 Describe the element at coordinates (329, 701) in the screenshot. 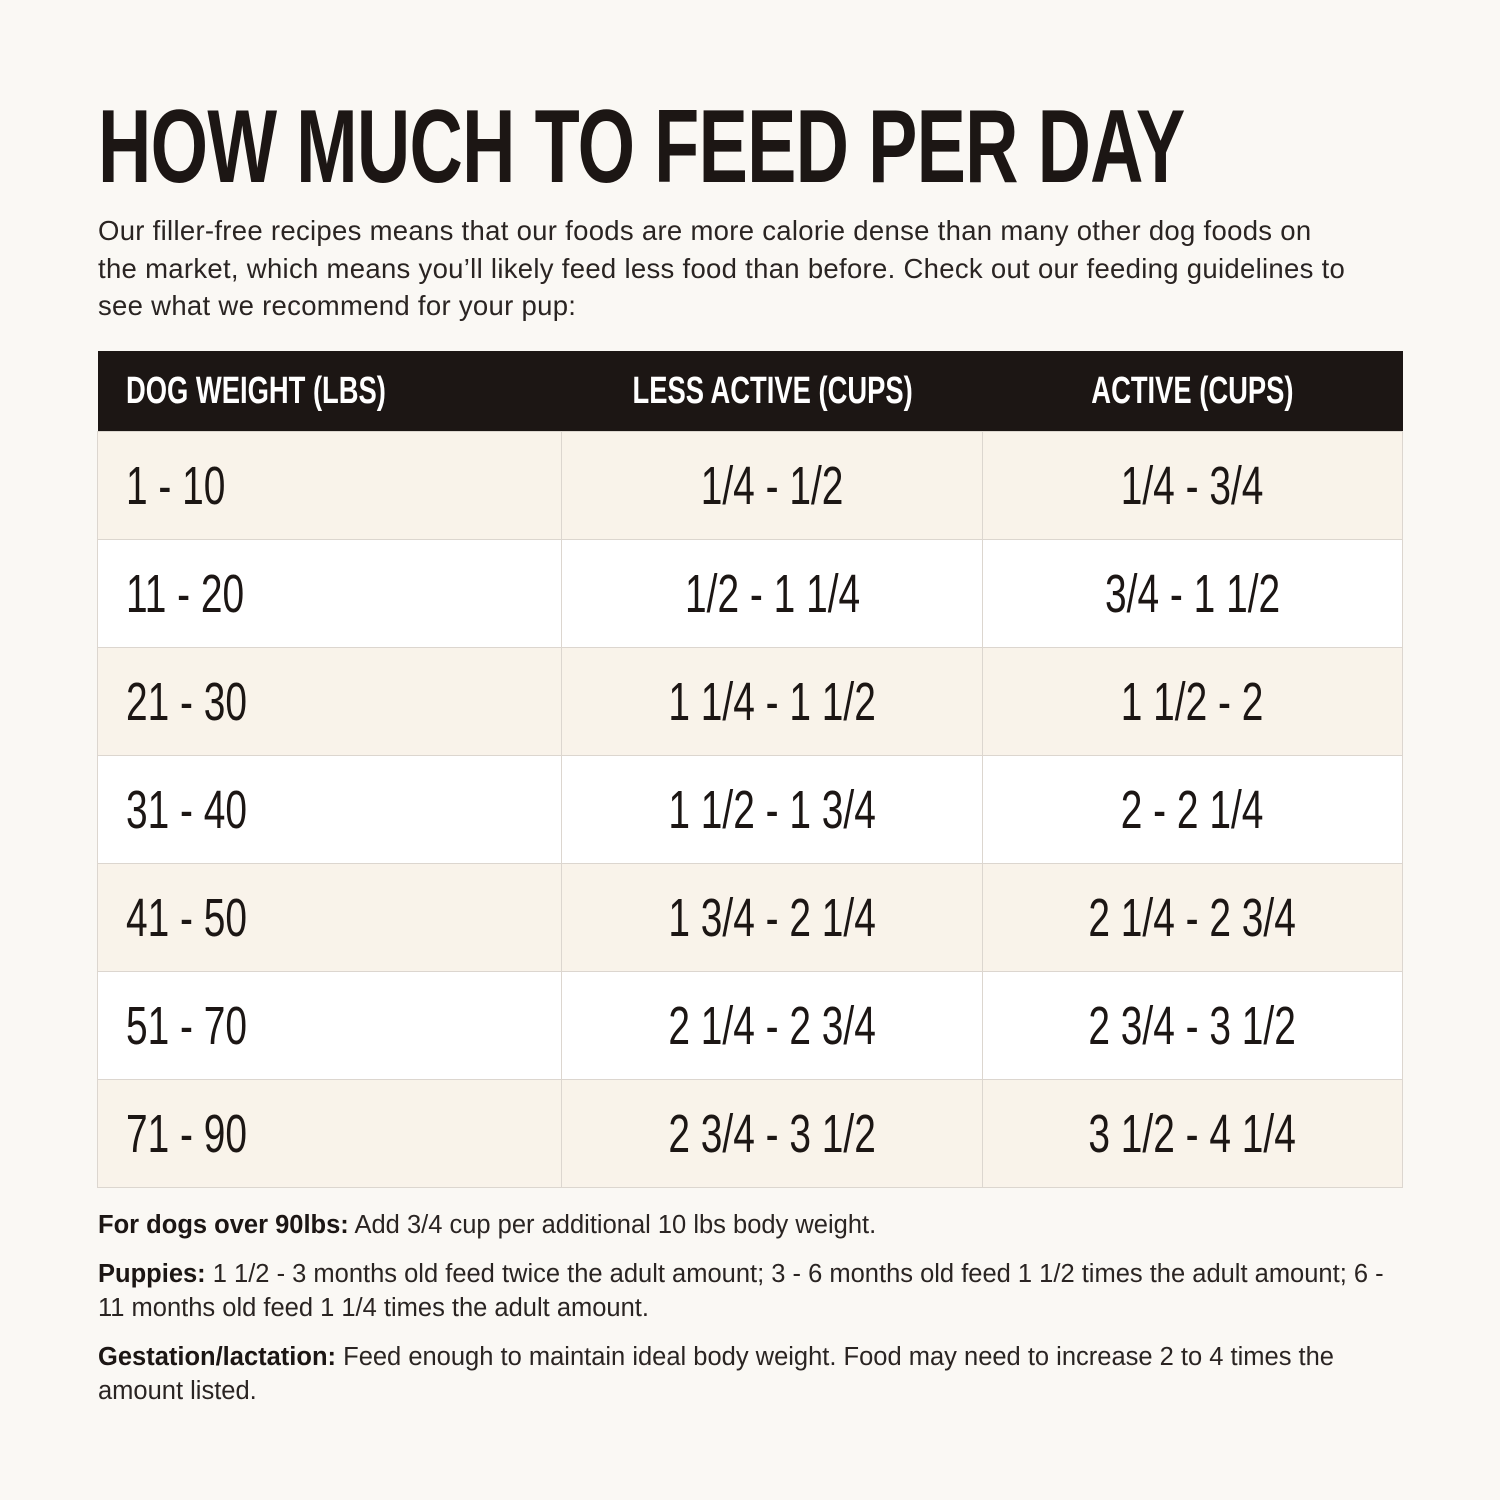

I see `cell-weight: 21 - 30` at that location.